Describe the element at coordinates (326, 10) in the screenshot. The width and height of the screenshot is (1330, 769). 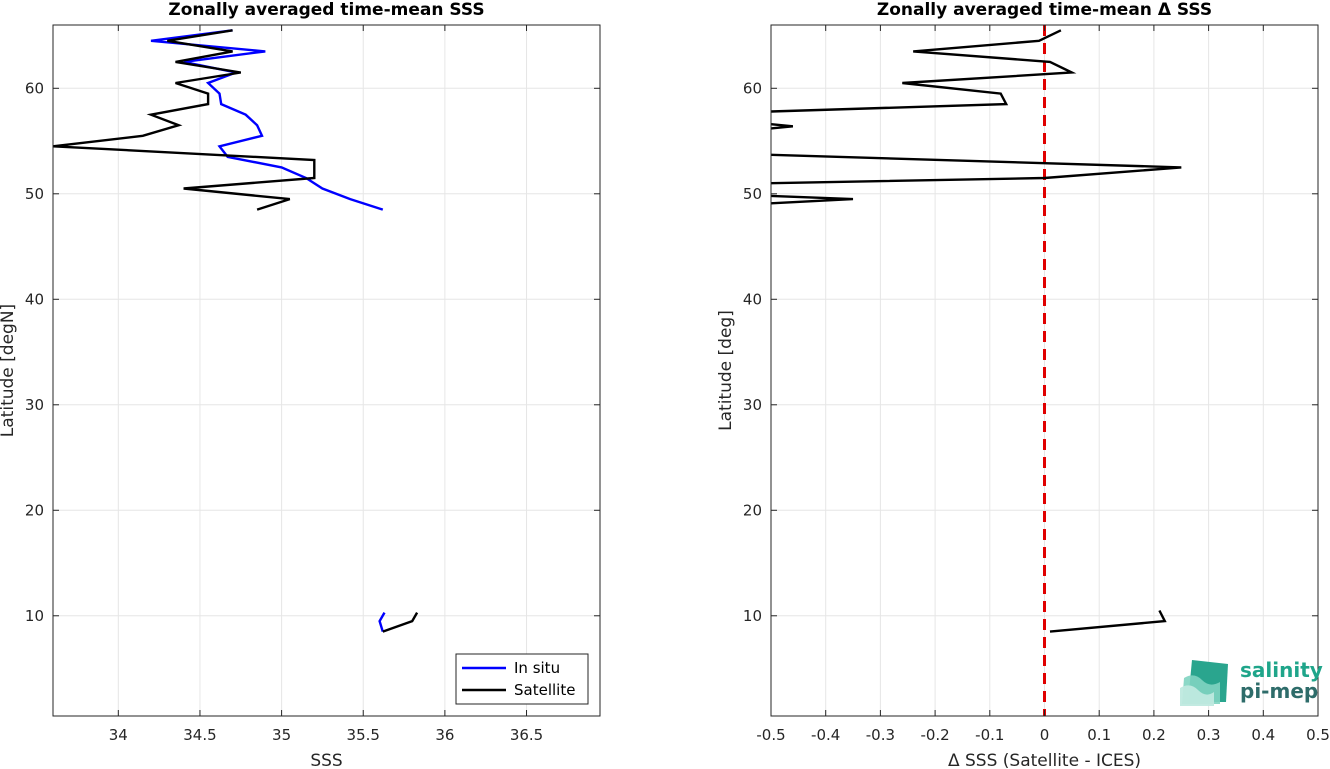
I see `chart-title: Zonally averaged time-mean SSS` at that location.